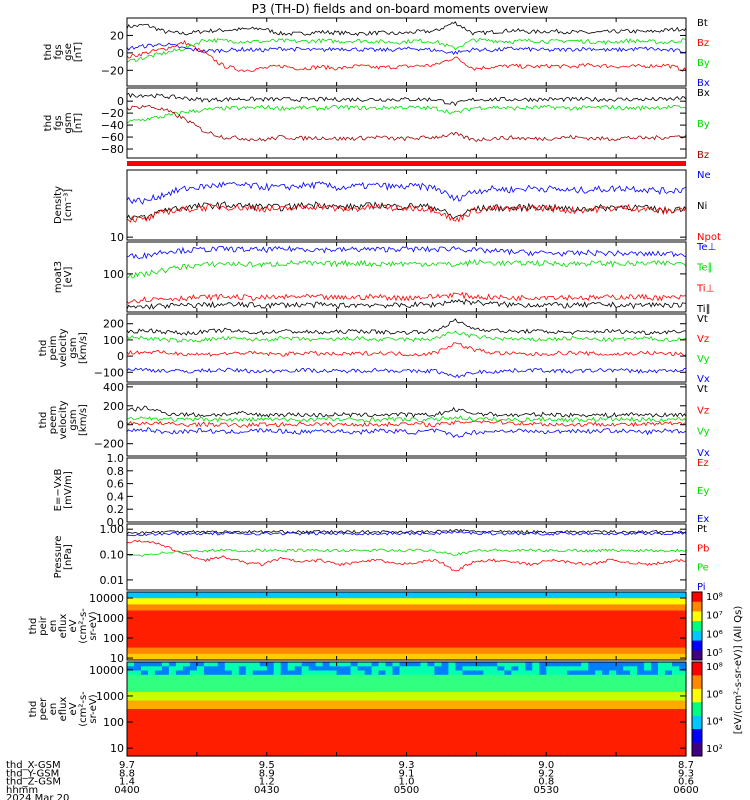 The width and height of the screenshot is (750, 800). What do you see at coordinates (32, 773) in the screenshot?
I see `x-row-label: thd_Y-GSM` at bounding box center [32, 773].